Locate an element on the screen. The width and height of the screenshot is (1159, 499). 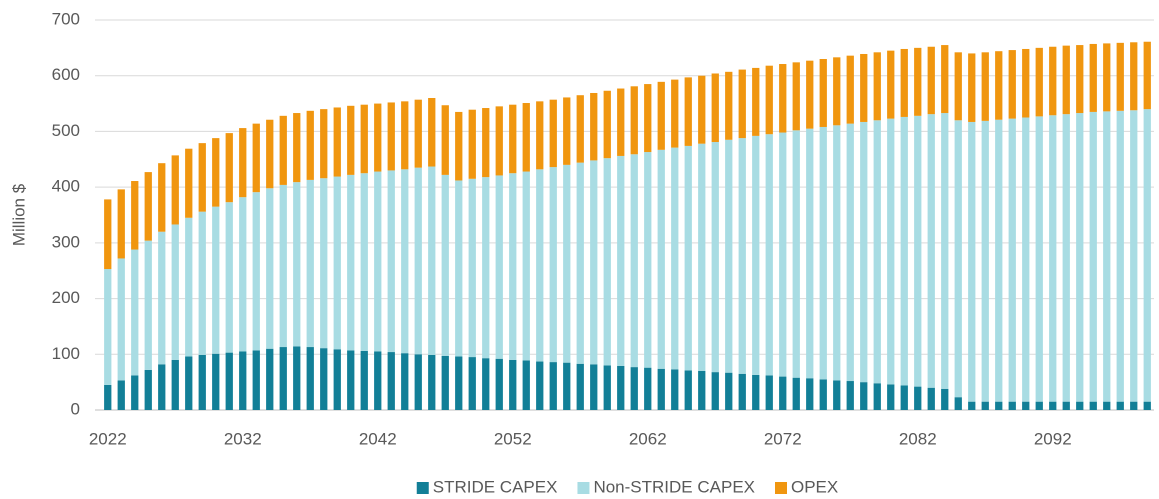
legend-label: Non-STRIDE CAPEX is located at coordinates (674, 486).